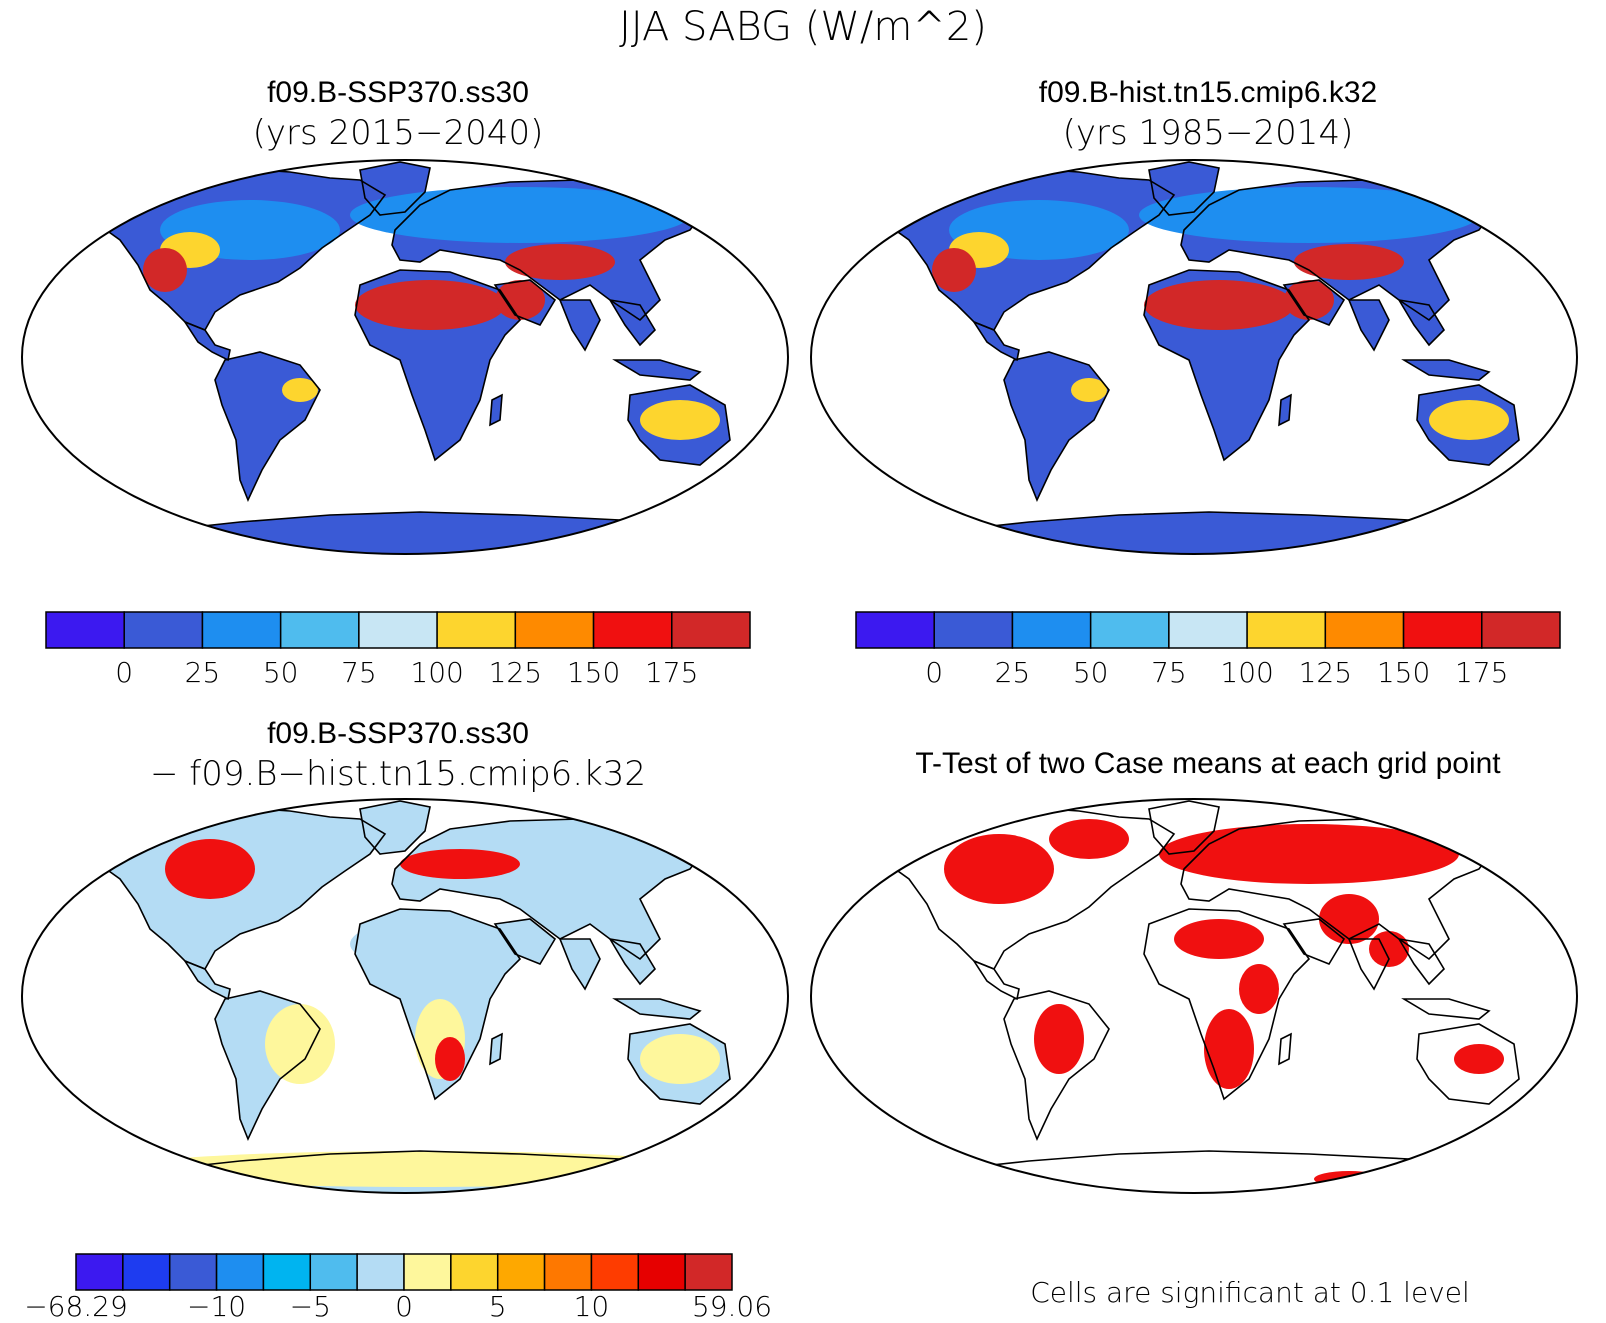 The width and height of the screenshot is (1606, 1323). Describe the element at coordinates (498, 1306) in the screenshot. I see `colorbar-tick-label: 5` at that location.